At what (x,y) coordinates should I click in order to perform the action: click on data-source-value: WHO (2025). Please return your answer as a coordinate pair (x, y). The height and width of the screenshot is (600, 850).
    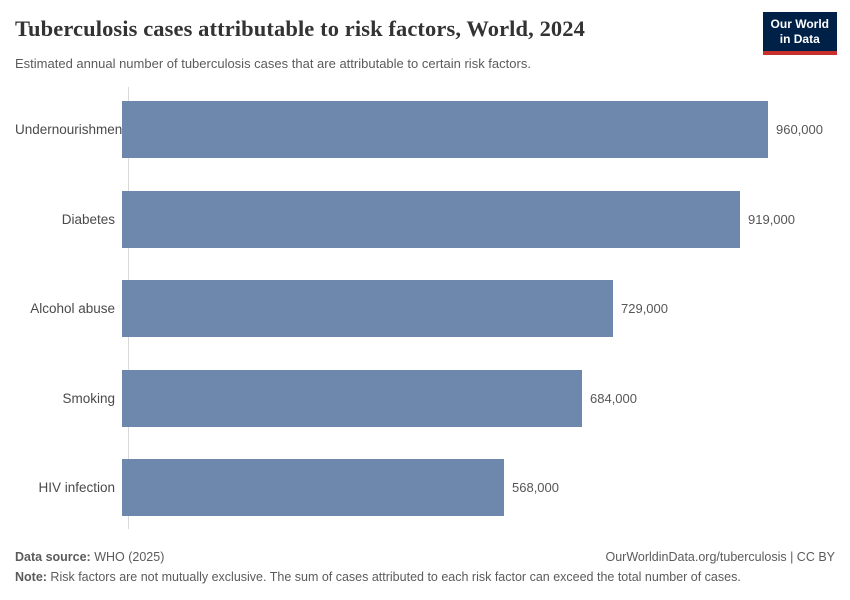
    Looking at the image, I should click on (127, 557).